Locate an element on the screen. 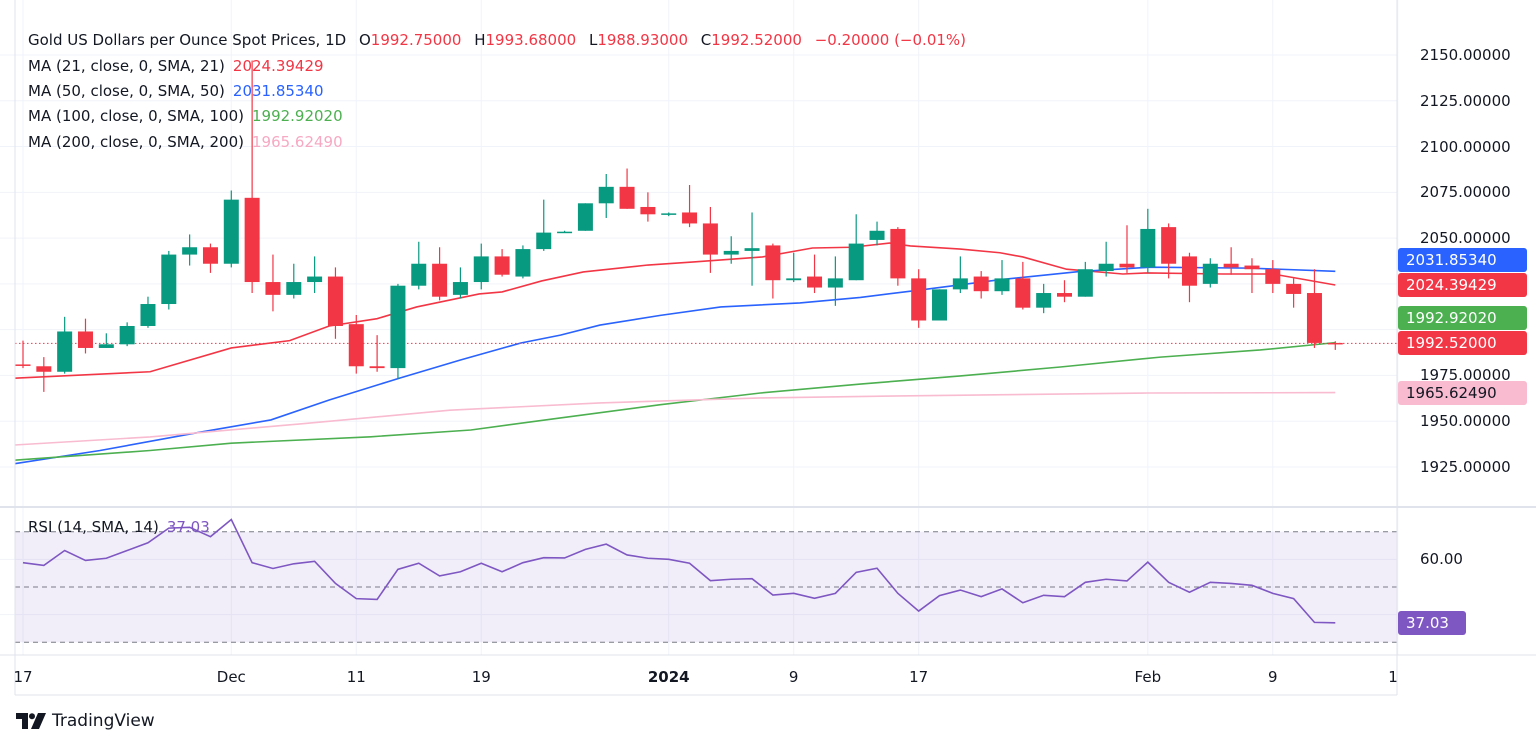 The height and width of the screenshot is (750, 1536). time-axis: 17 Dec 11 19 2024 9 17 Feb 9 19 is located at coordinates (698, 675).